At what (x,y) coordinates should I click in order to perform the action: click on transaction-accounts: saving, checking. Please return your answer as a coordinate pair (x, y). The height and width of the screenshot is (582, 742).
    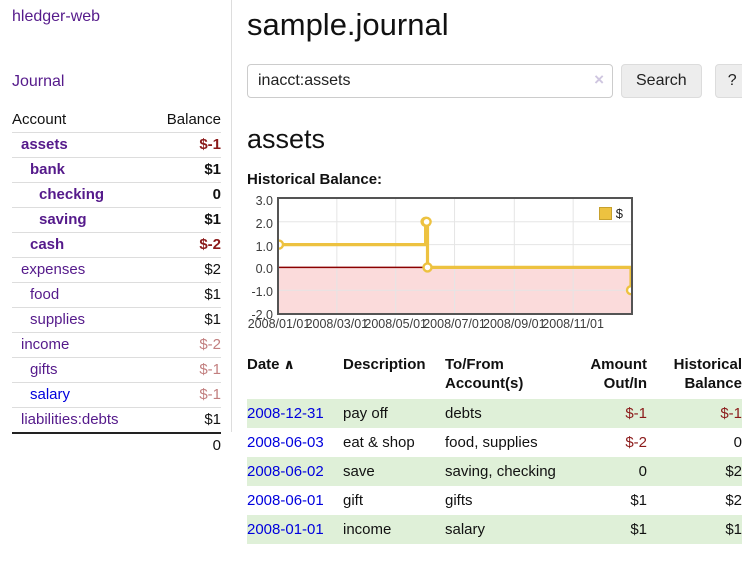
    Looking at the image, I should click on (500, 471).